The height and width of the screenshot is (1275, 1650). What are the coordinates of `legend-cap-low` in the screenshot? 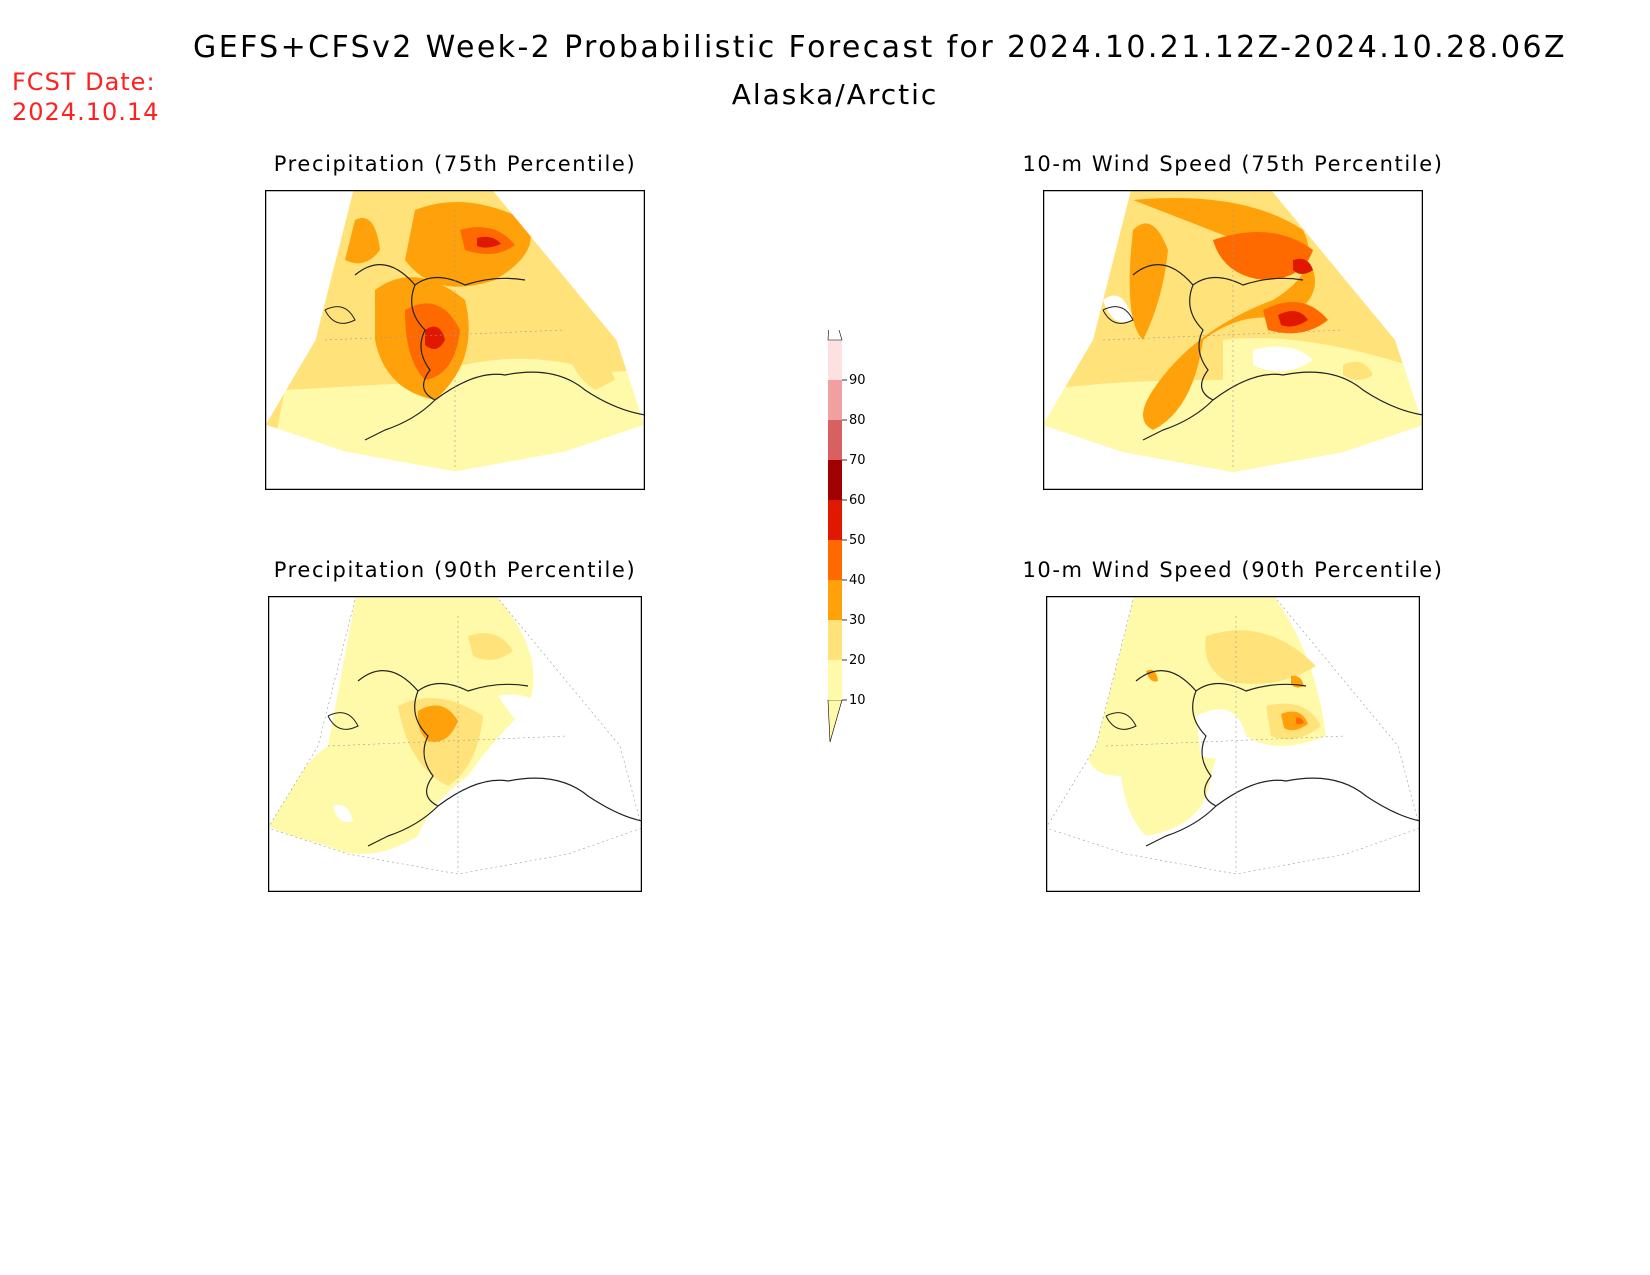 It's located at (835, 721).